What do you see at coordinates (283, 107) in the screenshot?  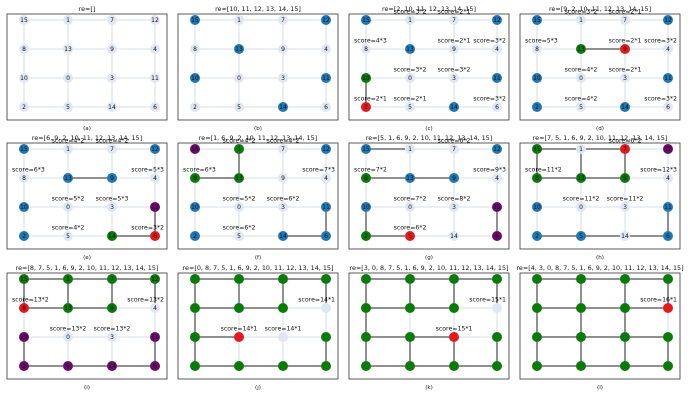 I see `node-label: 14` at bounding box center [283, 107].